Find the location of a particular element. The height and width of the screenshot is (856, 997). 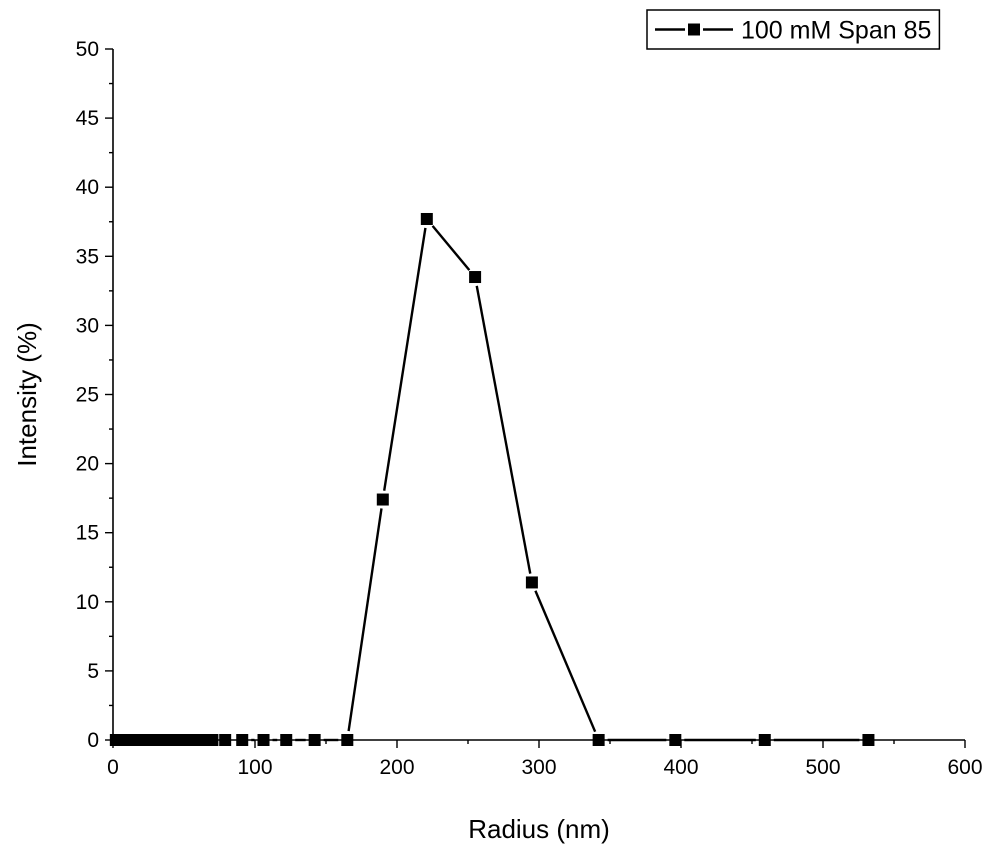

y-axis-ticks: 0 5 10 15 20 25 30 35 40 45 50 is located at coordinates (94, 395).